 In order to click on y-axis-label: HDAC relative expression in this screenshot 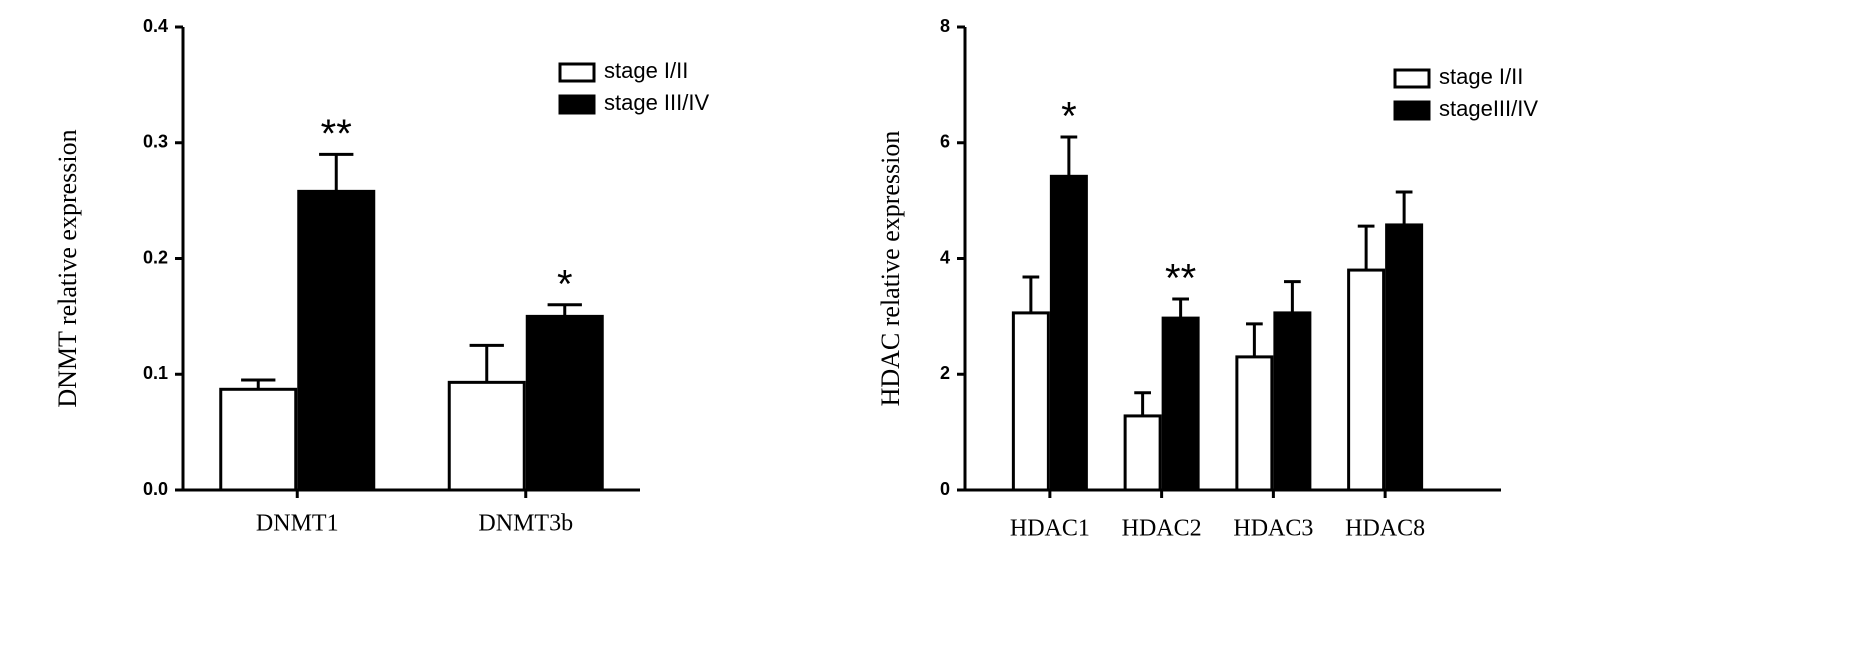, I will do `click(890, 269)`.